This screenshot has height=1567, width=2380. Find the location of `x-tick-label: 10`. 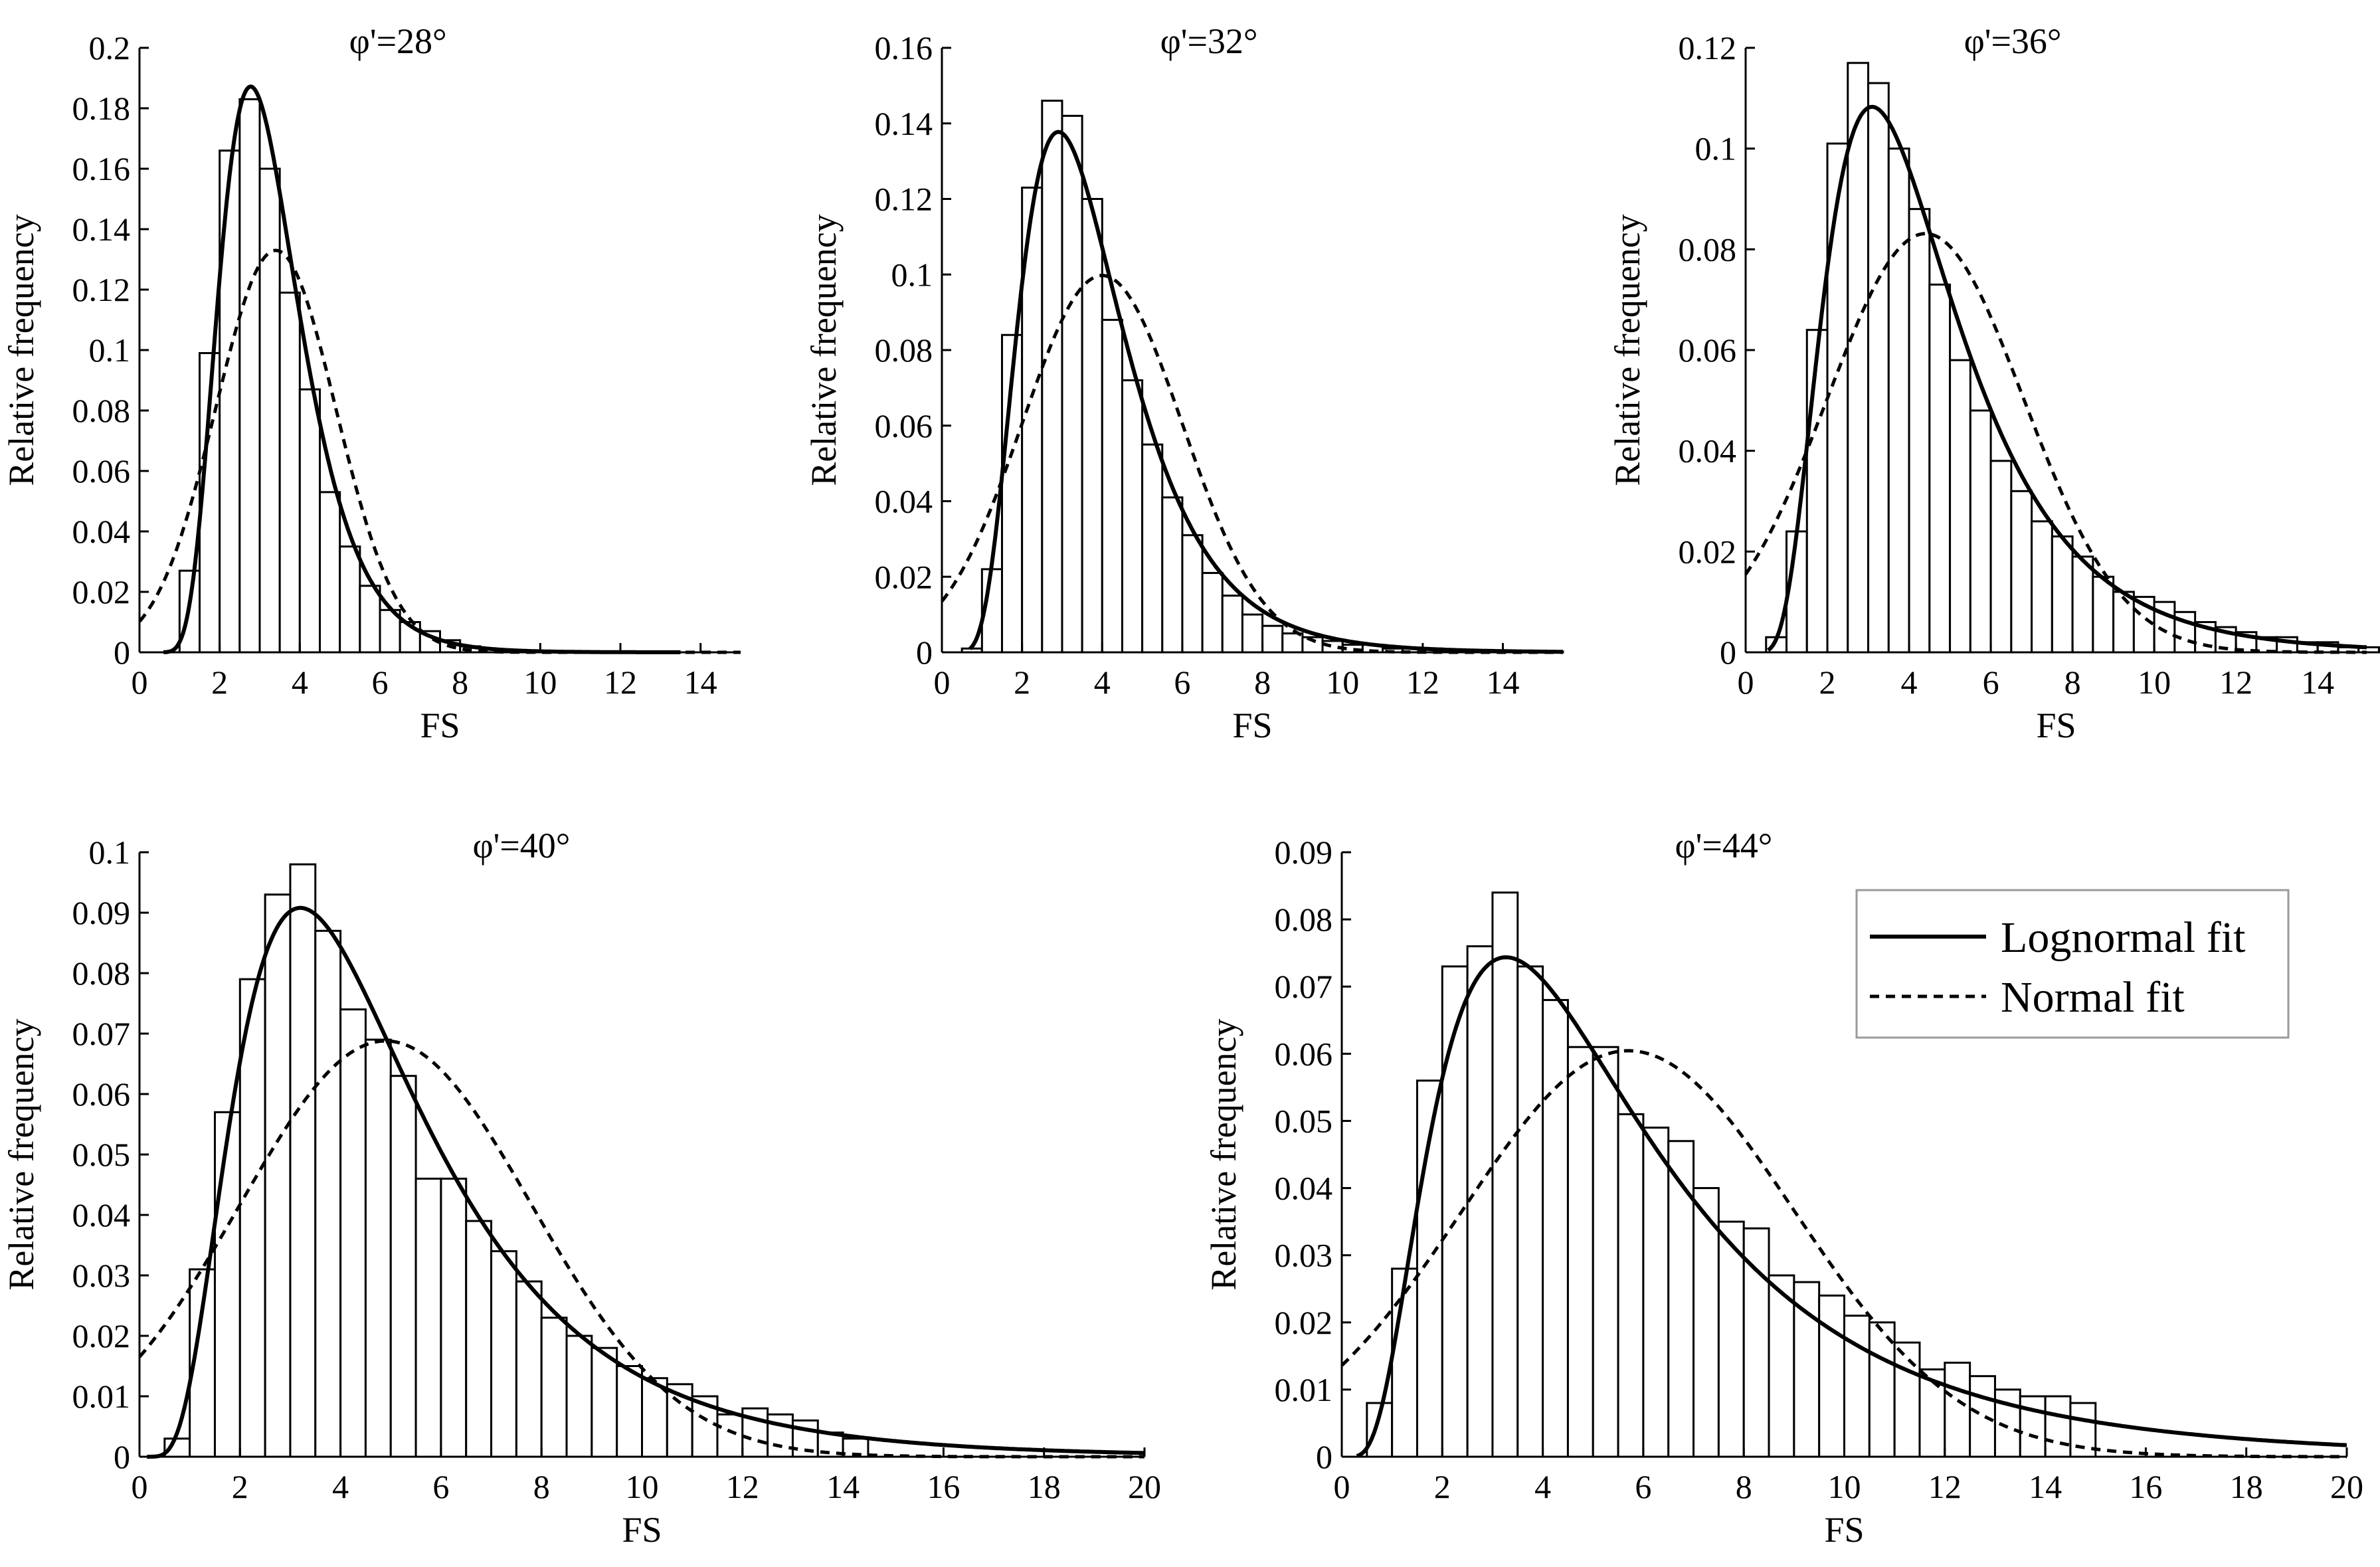

x-tick-label: 10 is located at coordinates (2154, 682).